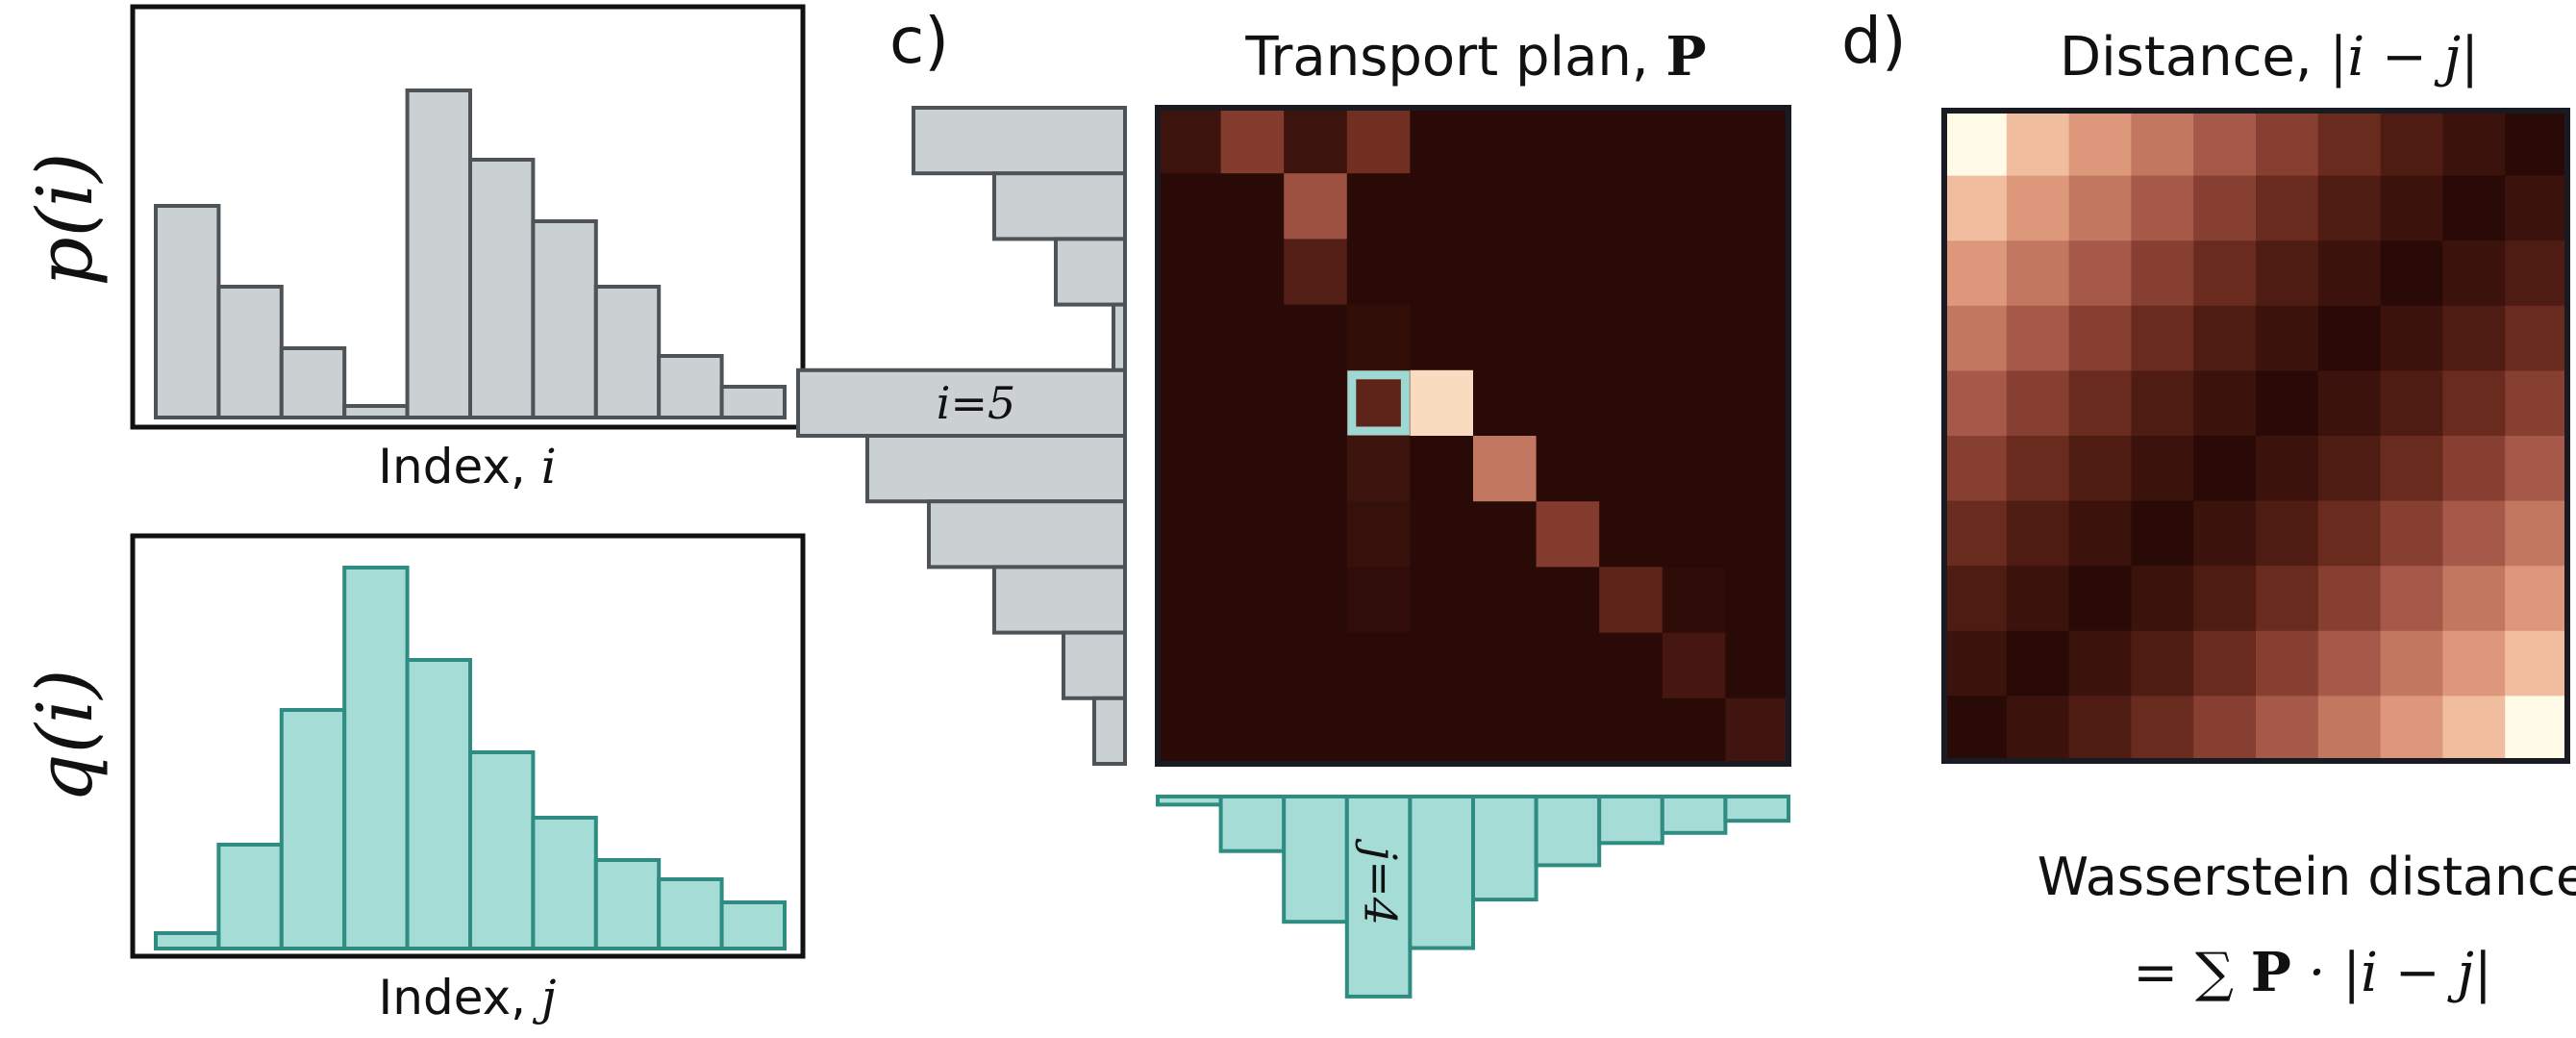 Image resolution: width=2576 pixels, height=1038 pixels. What do you see at coordinates (1874, 41) in the screenshot?
I see `panel-d-tag: d)` at bounding box center [1874, 41].